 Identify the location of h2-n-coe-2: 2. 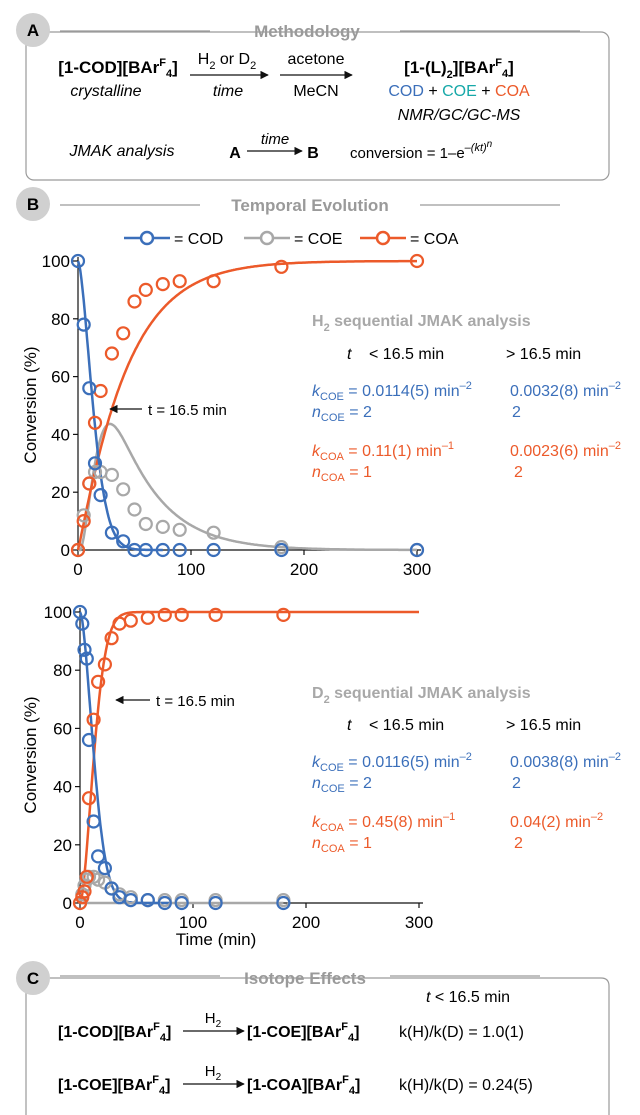
(516, 412).